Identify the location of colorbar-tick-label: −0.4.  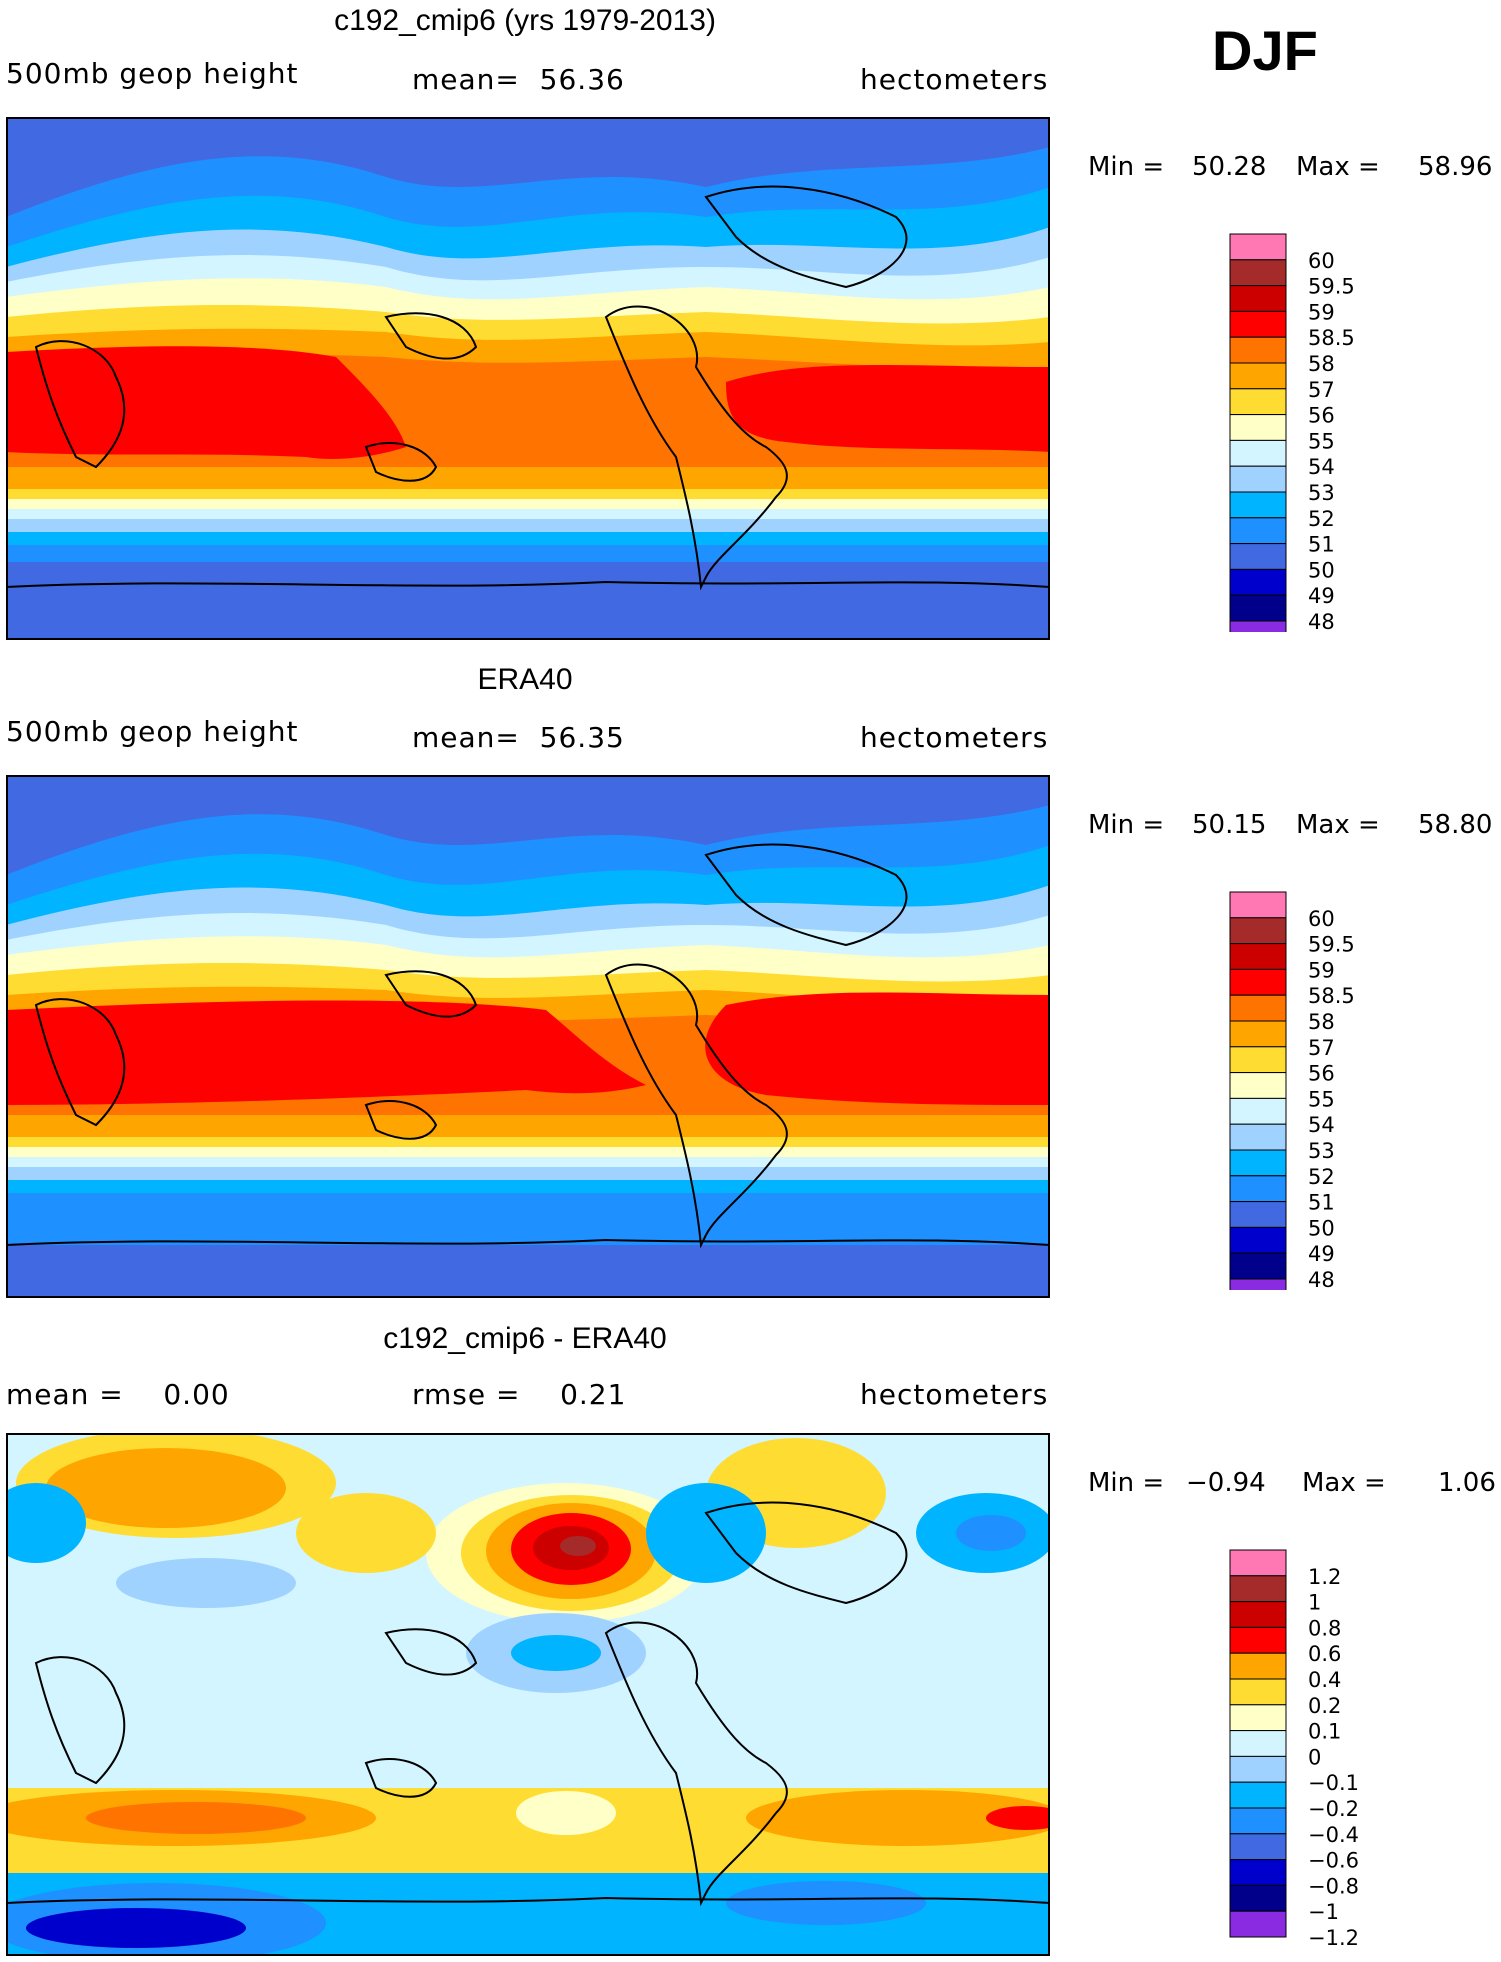
(1333, 1835).